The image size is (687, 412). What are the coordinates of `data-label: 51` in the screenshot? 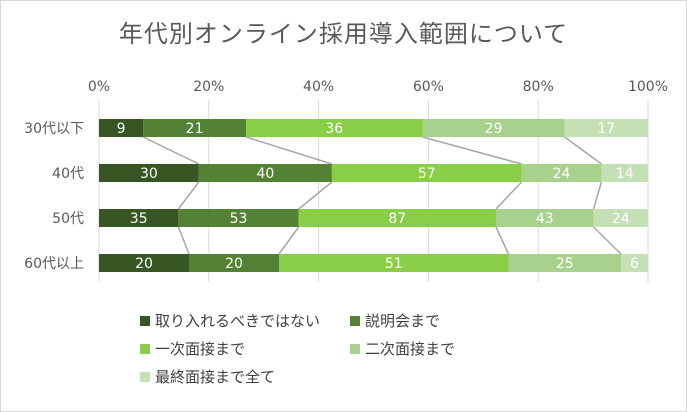 It's located at (394, 264).